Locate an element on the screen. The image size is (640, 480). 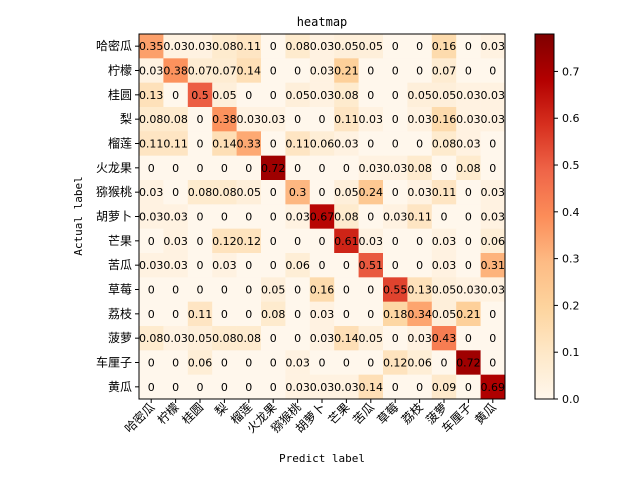
cell-value-label: 0.38 is located at coordinates (175, 71).